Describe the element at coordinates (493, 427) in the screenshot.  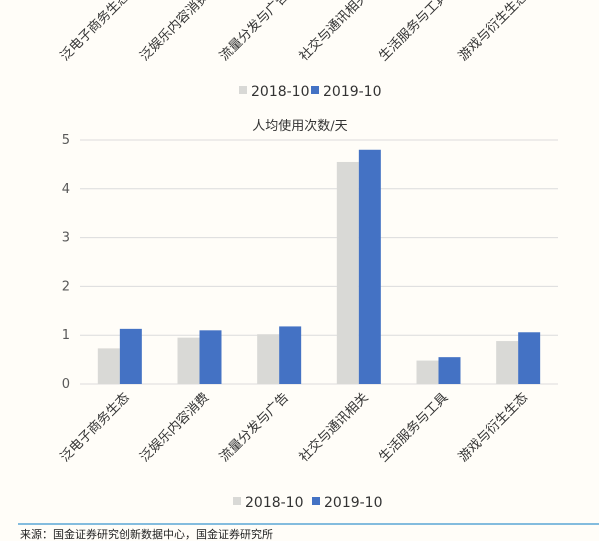
I see `x-category-label: 游戏与衍生生态` at that location.